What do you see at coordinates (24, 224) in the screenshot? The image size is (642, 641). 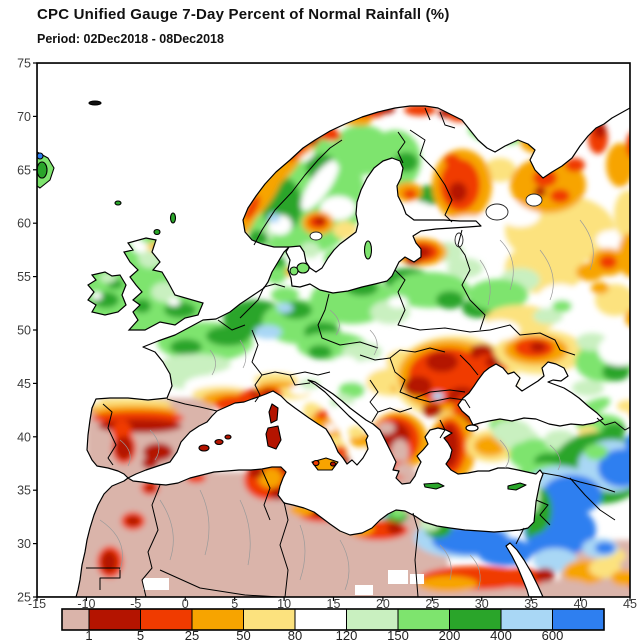 I see `y-axis-tick-label: 60` at bounding box center [24, 224].